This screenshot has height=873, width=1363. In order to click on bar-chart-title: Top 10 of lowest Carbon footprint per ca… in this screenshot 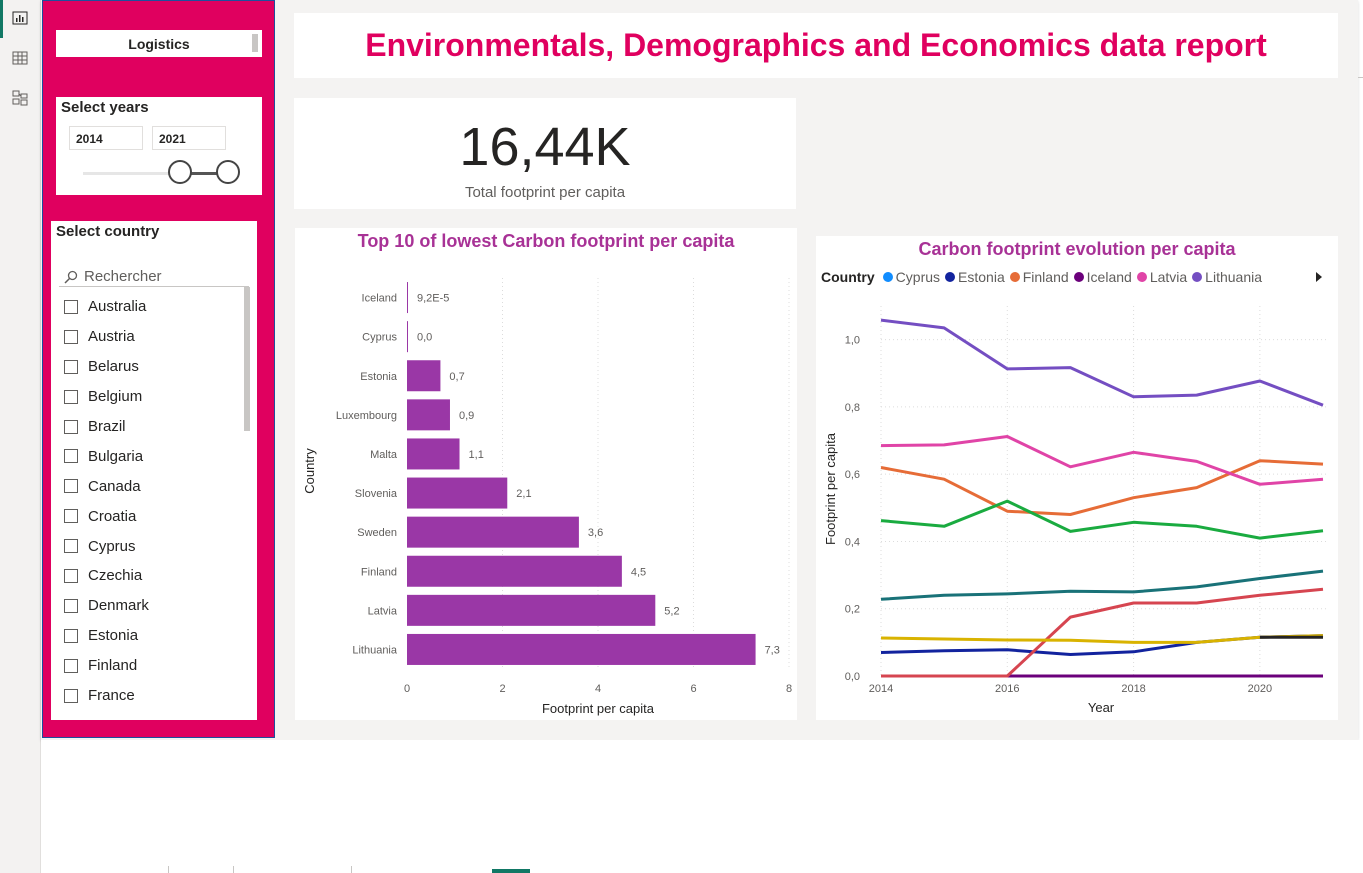, I will do `click(546, 241)`.